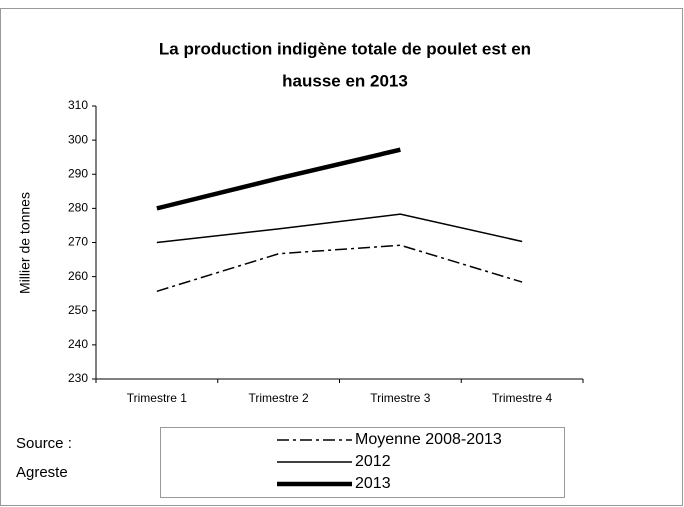 Image resolution: width=684 pixels, height=507 pixels. Describe the element at coordinates (373, 483) in the screenshot. I see `legend-label: 2013` at that location.